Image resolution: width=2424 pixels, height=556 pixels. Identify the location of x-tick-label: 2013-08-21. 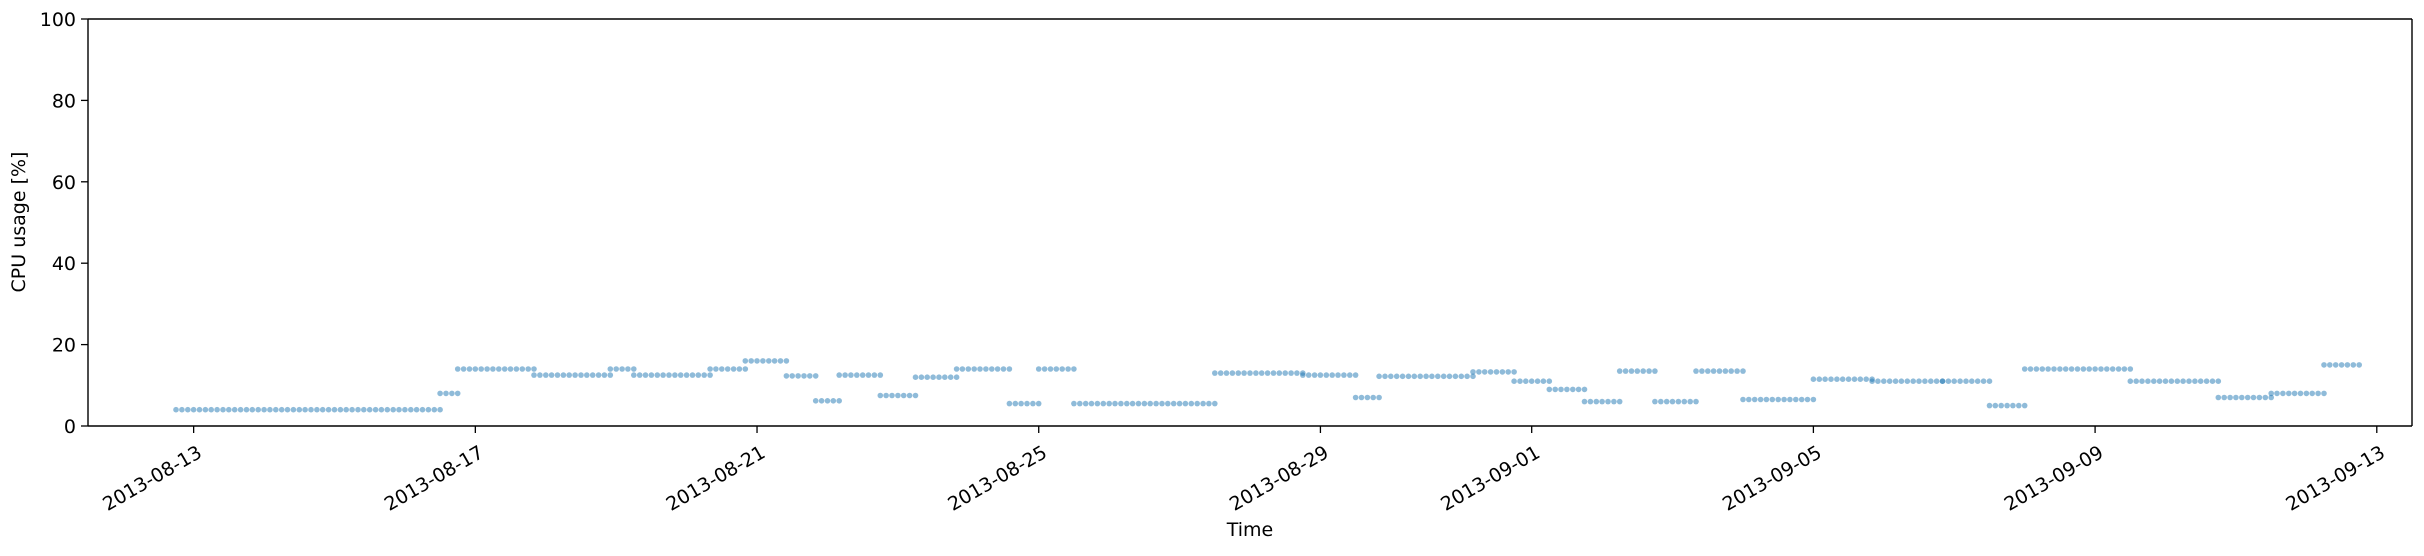
(716, 478).